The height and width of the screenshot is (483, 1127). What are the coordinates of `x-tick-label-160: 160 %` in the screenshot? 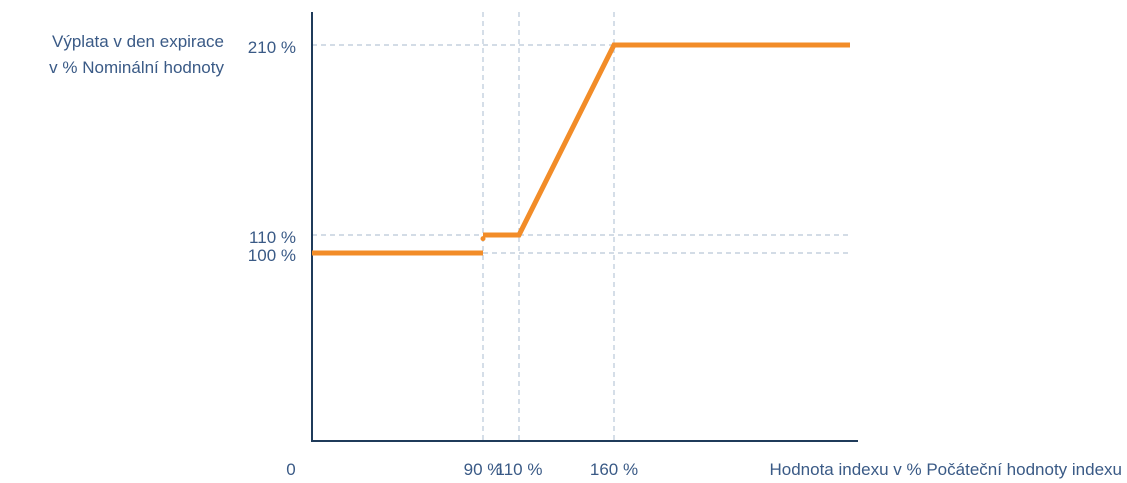 It's located at (614, 469).